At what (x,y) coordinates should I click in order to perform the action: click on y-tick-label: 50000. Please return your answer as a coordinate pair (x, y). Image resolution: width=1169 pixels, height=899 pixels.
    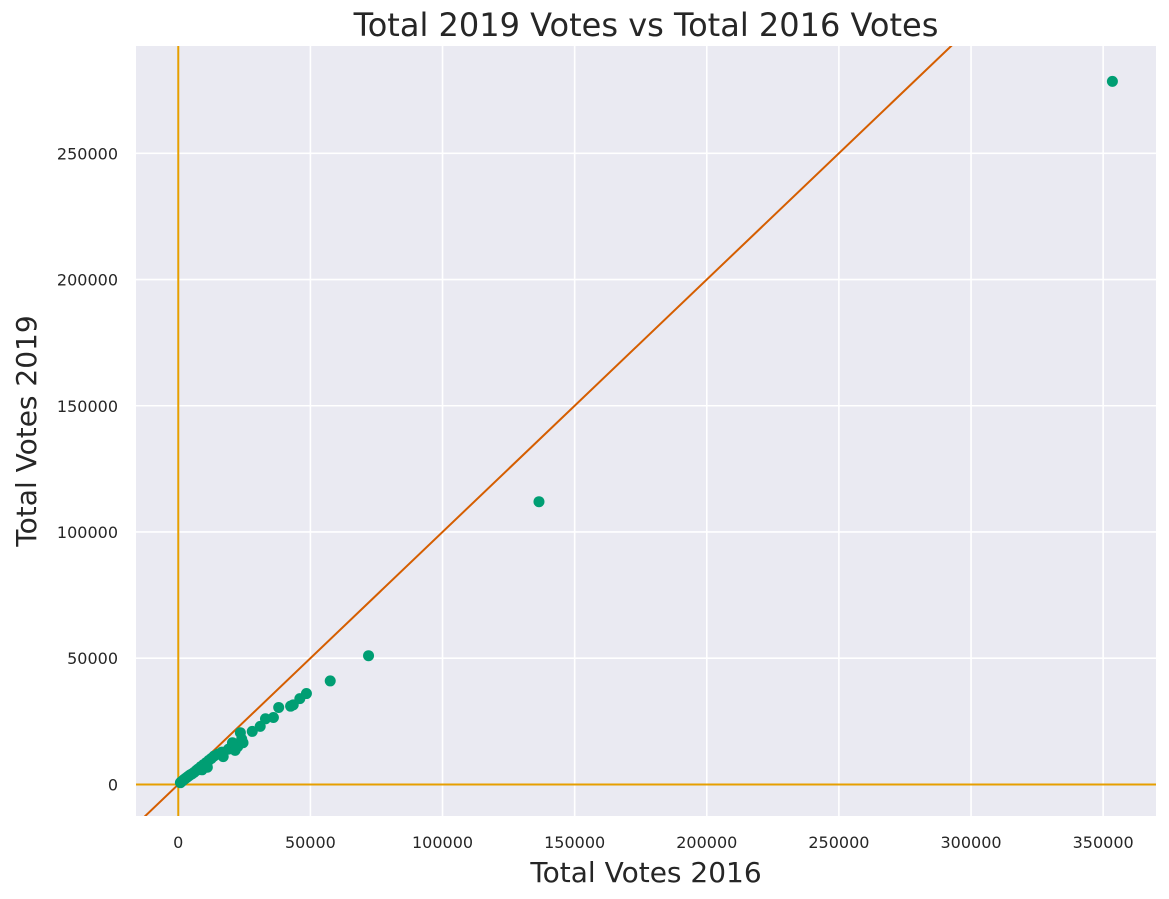
    Looking at the image, I should click on (92, 658).